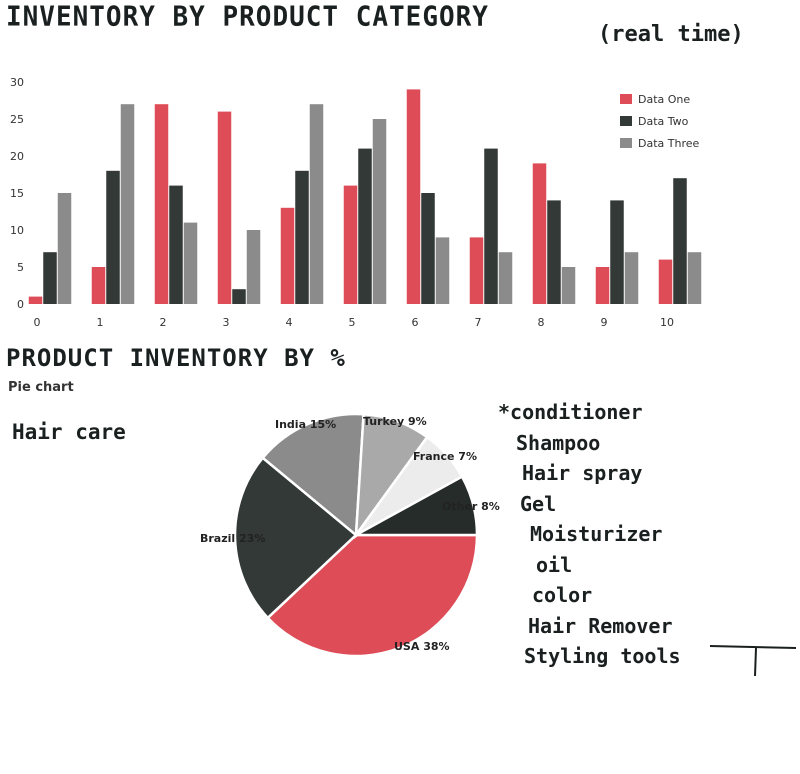 This screenshot has width=800, height=774. Describe the element at coordinates (17, 82) in the screenshot. I see `y-tick-label: 30` at that location.